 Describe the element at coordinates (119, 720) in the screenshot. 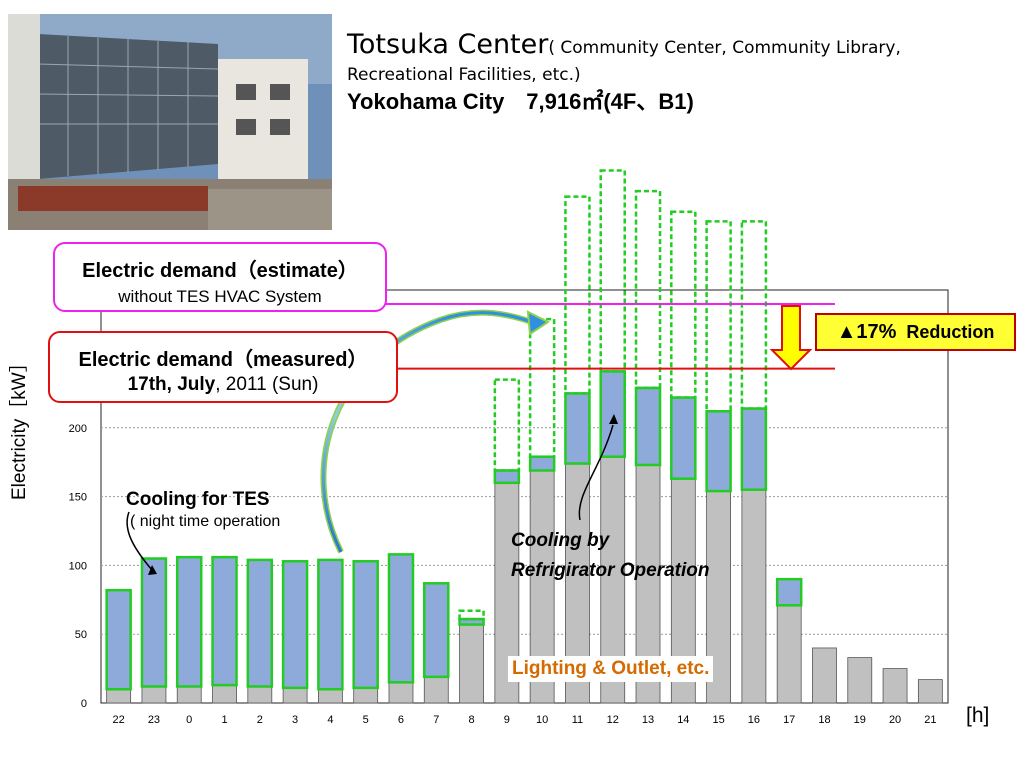

I see `x-tick-label: 22` at that location.